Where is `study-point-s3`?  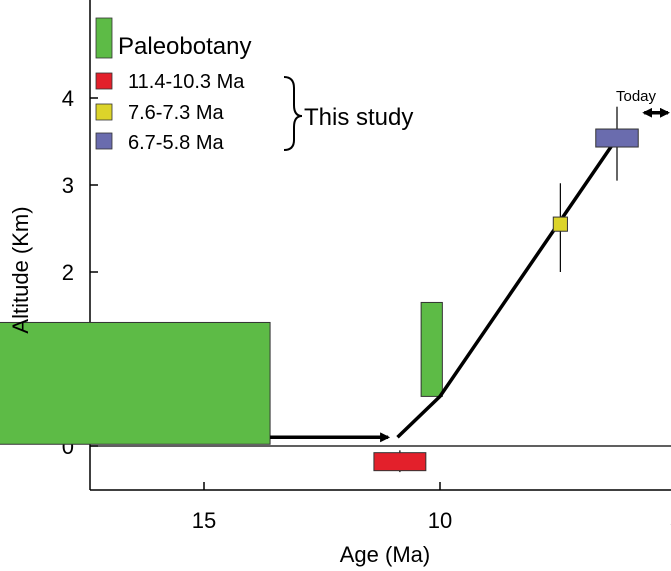
study-point-s3 is located at coordinates (617, 138).